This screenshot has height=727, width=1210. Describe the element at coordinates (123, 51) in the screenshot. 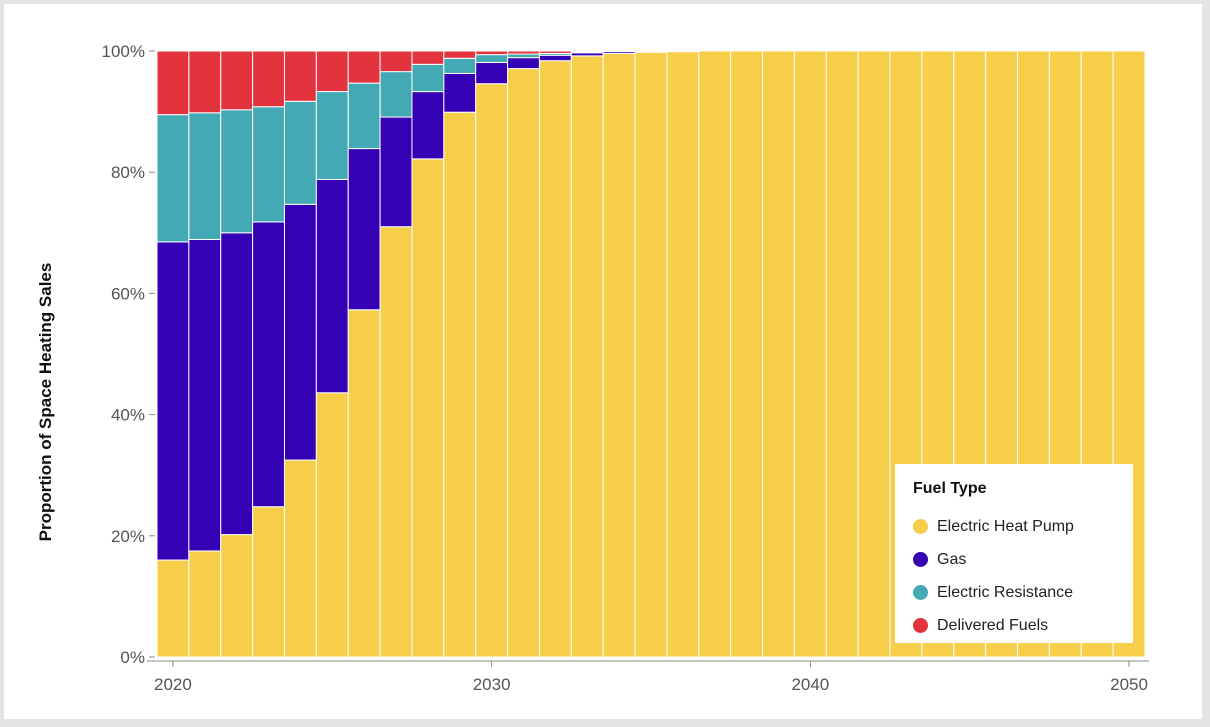

I see `y-tick-label: 100%` at that location.